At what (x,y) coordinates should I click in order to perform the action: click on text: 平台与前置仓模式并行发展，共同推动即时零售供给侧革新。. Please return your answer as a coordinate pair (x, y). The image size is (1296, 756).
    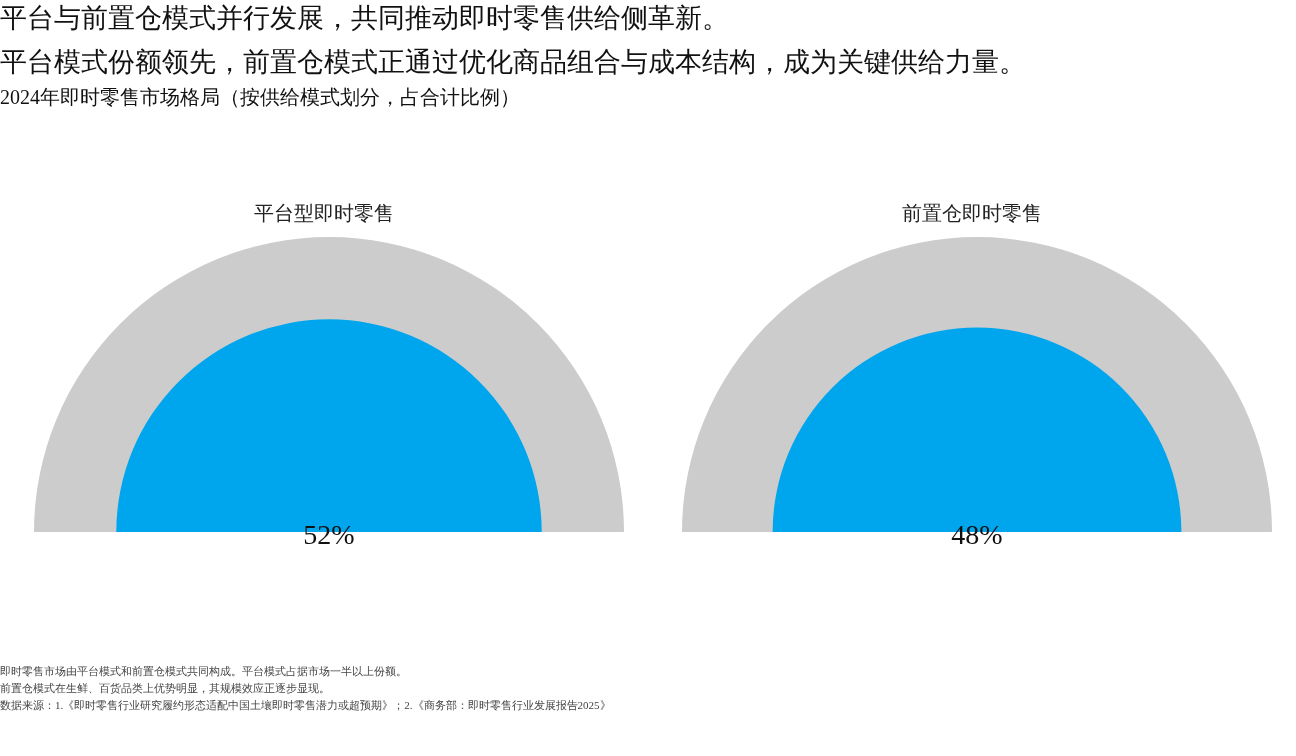
    Looking at the image, I should click on (364, 18).